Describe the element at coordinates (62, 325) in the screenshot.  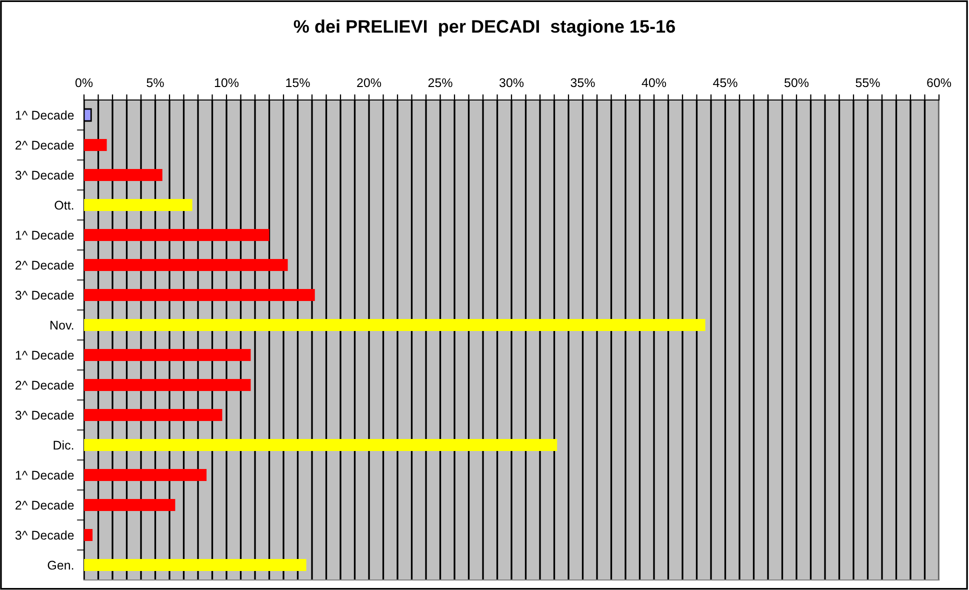
I see `y-tick-label: Nov.` at that location.